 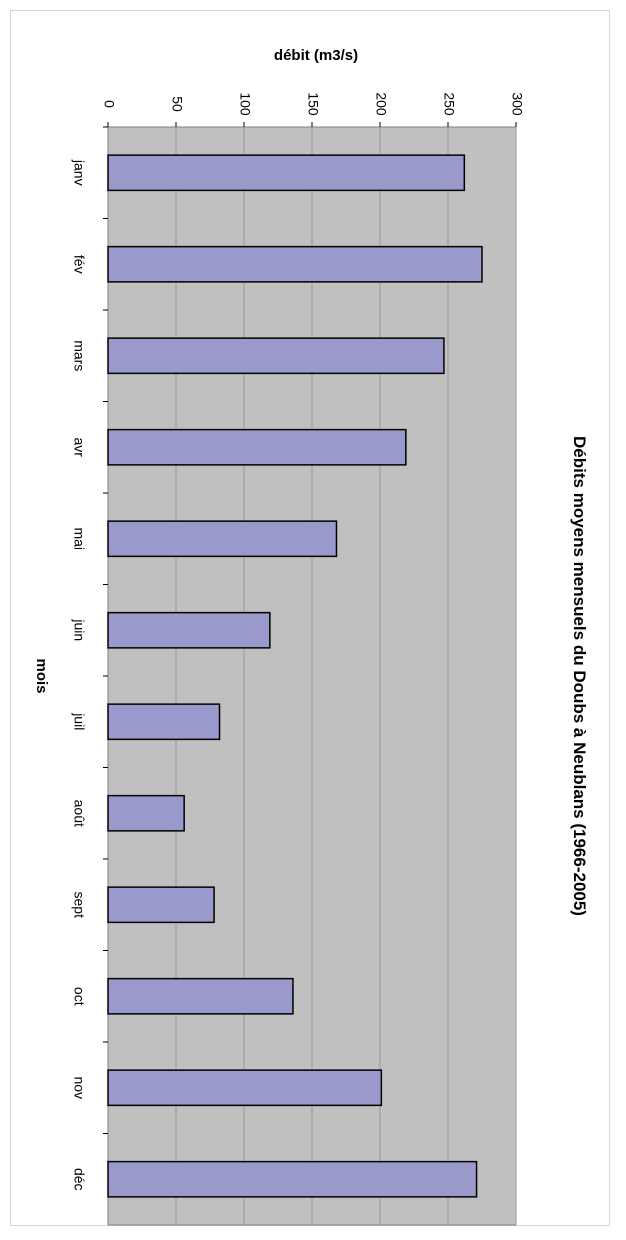 I want to click on value-axis-ticks: 0 50 100 150 200 250 300, so click(x=313, y=109).